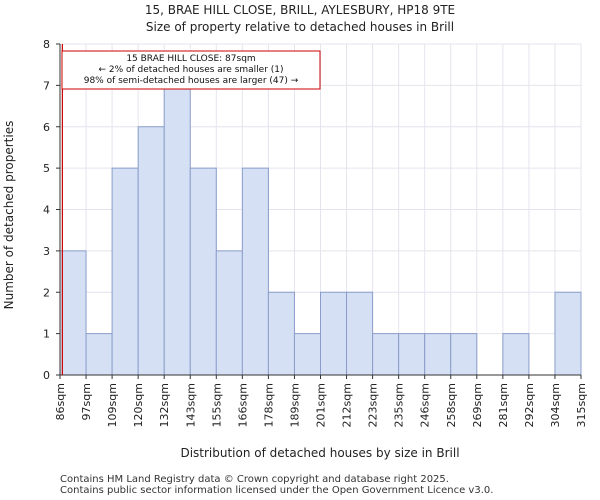 This screenshot has height=500, width=600. What do you see at coordinates (46, 85) in the screenshot?
I see `y-tick-label: 7` at bounding box center [46, 85].